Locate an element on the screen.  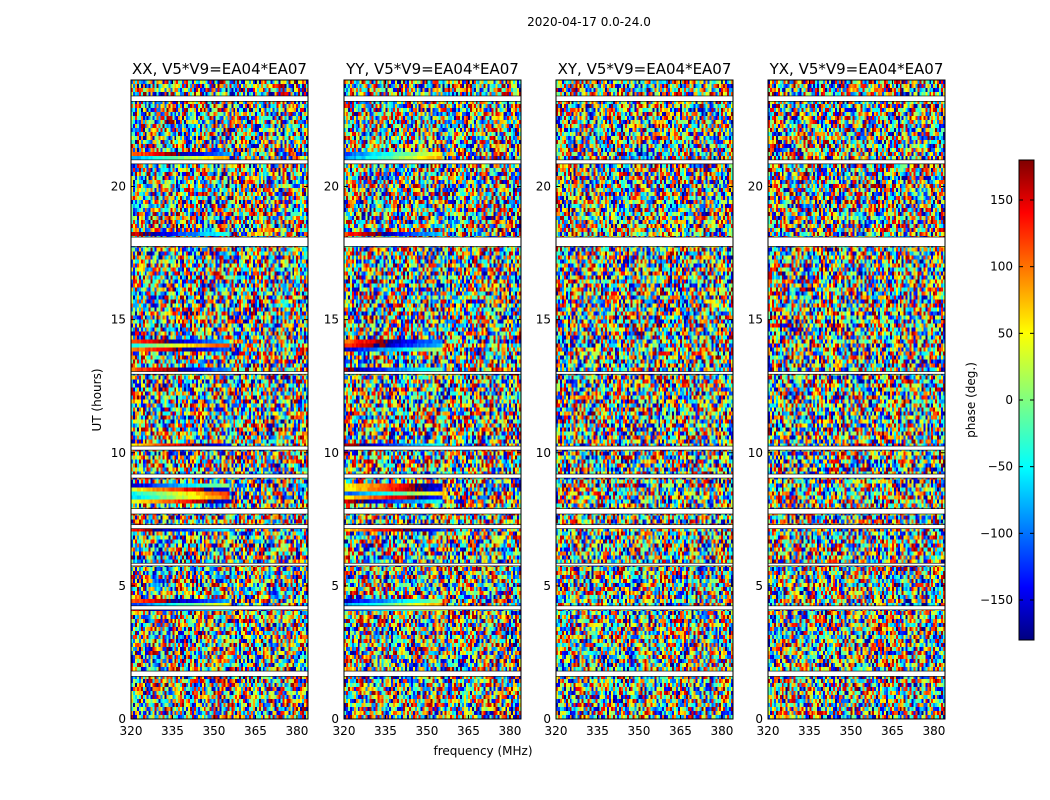
x-axis-label: frequency (MHz) is located at coordinates (482, 751).